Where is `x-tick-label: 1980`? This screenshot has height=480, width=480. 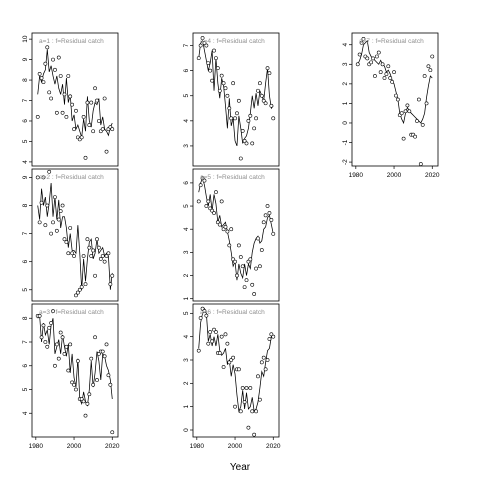 x-tick-label: 1980 is located at coordinates (36, 446).